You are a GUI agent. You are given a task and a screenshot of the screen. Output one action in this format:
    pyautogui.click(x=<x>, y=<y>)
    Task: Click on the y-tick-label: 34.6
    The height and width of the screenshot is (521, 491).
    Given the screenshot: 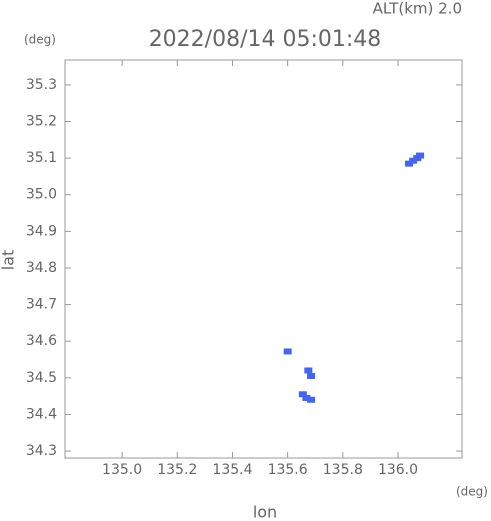 What is the action you would take?
    pyautogui.click(x=41, y=341)
    